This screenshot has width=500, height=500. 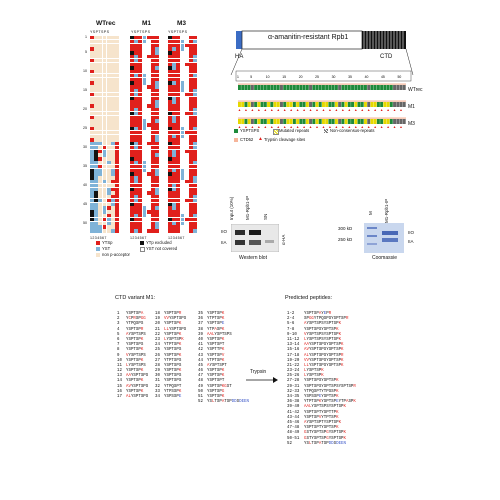 I want to click on ha-label: HA, so click(x=239, y=57).